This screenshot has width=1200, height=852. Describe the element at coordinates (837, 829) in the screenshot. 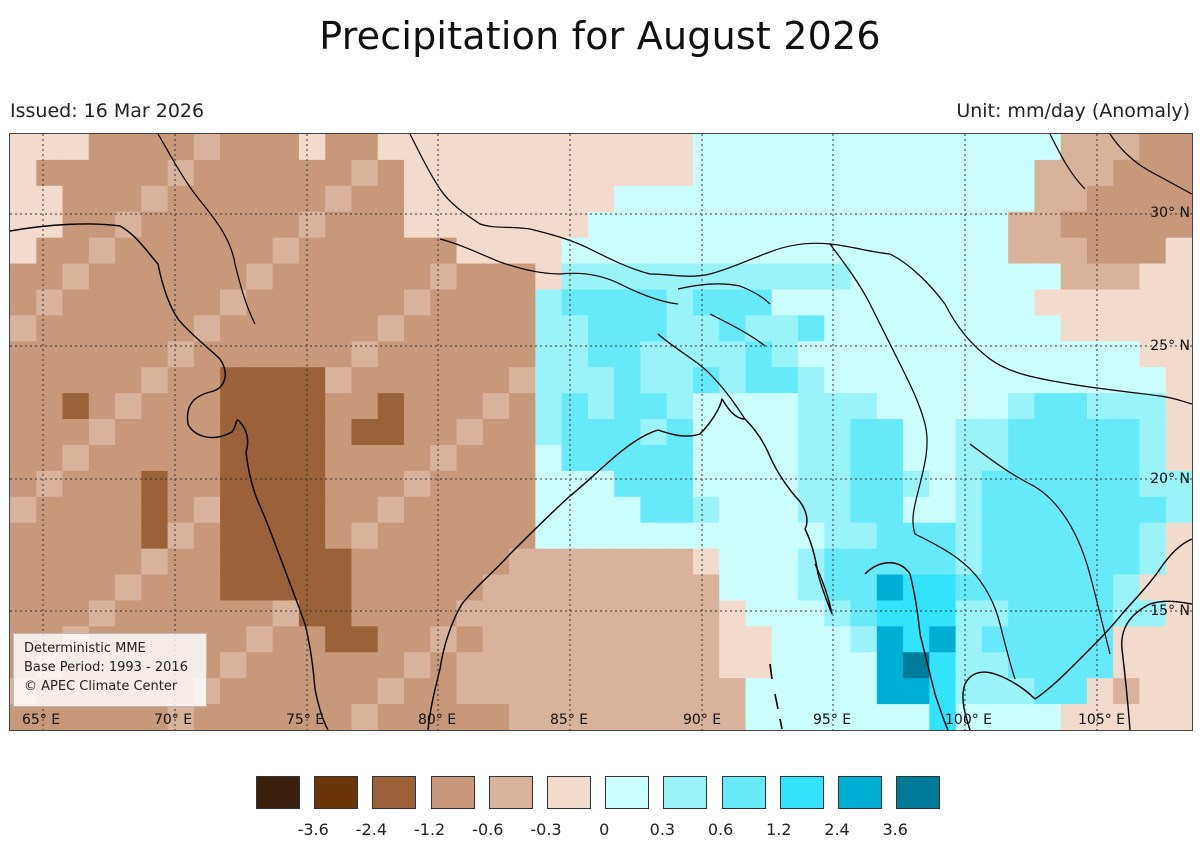

I see `legend-label: 2.4` at that location.